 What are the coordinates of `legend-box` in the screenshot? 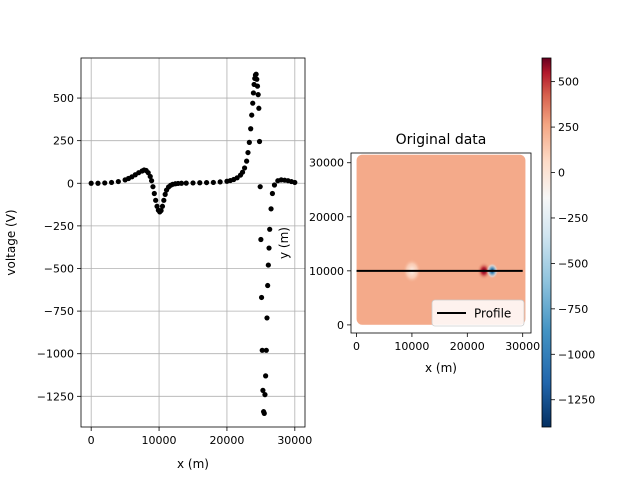 It's located at (478, 313).